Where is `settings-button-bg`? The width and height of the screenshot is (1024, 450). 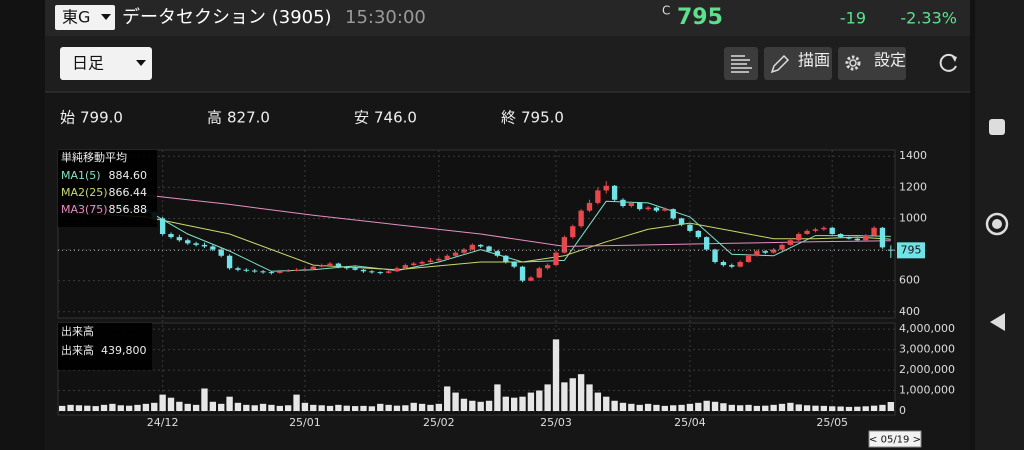 settings-button-bg is located at coordinates (872, 63).